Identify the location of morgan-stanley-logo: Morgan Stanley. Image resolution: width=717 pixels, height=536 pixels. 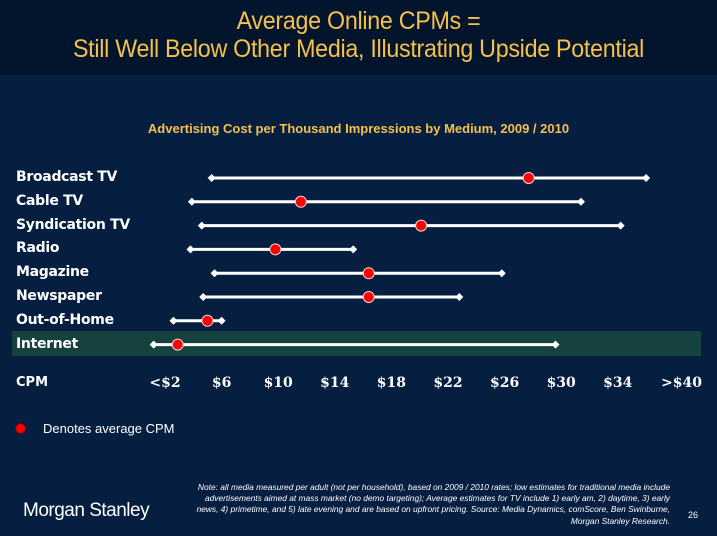
(86, 510).